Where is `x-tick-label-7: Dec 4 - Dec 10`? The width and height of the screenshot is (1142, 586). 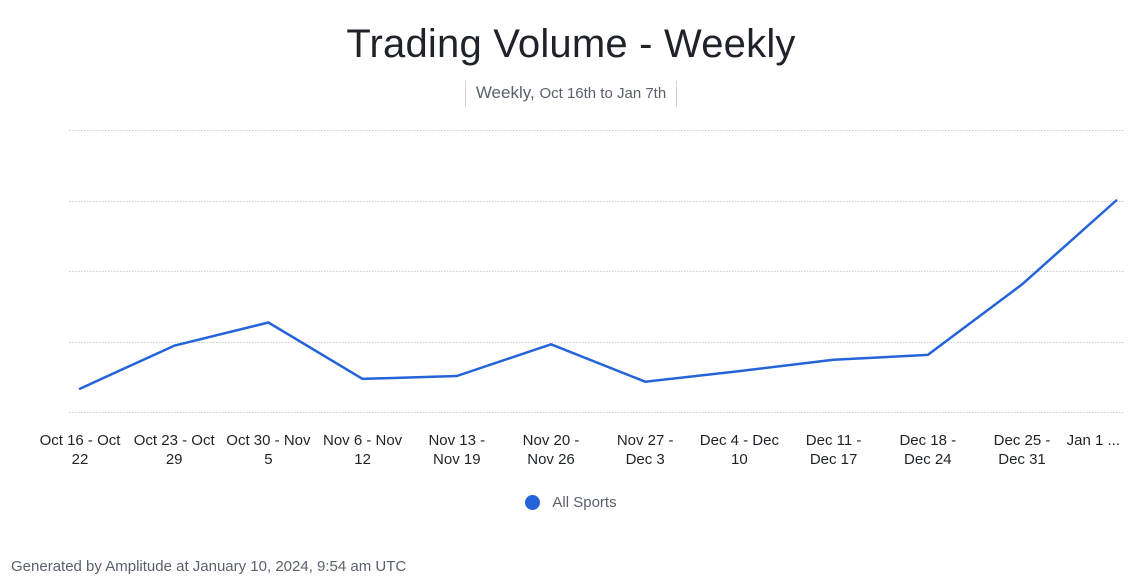 x-tick-label-7: Dec 4 - Dec 10 is located at coordinates (740, 450).